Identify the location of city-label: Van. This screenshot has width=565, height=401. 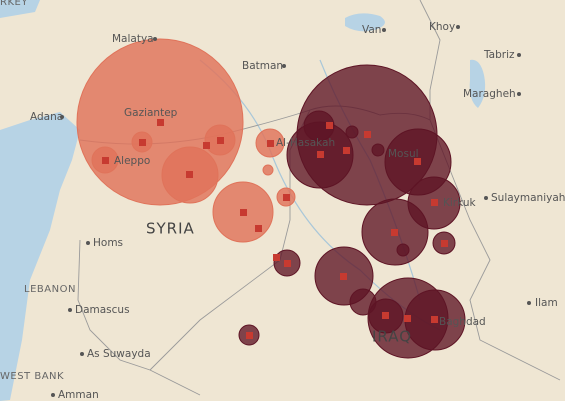
(371, 30).